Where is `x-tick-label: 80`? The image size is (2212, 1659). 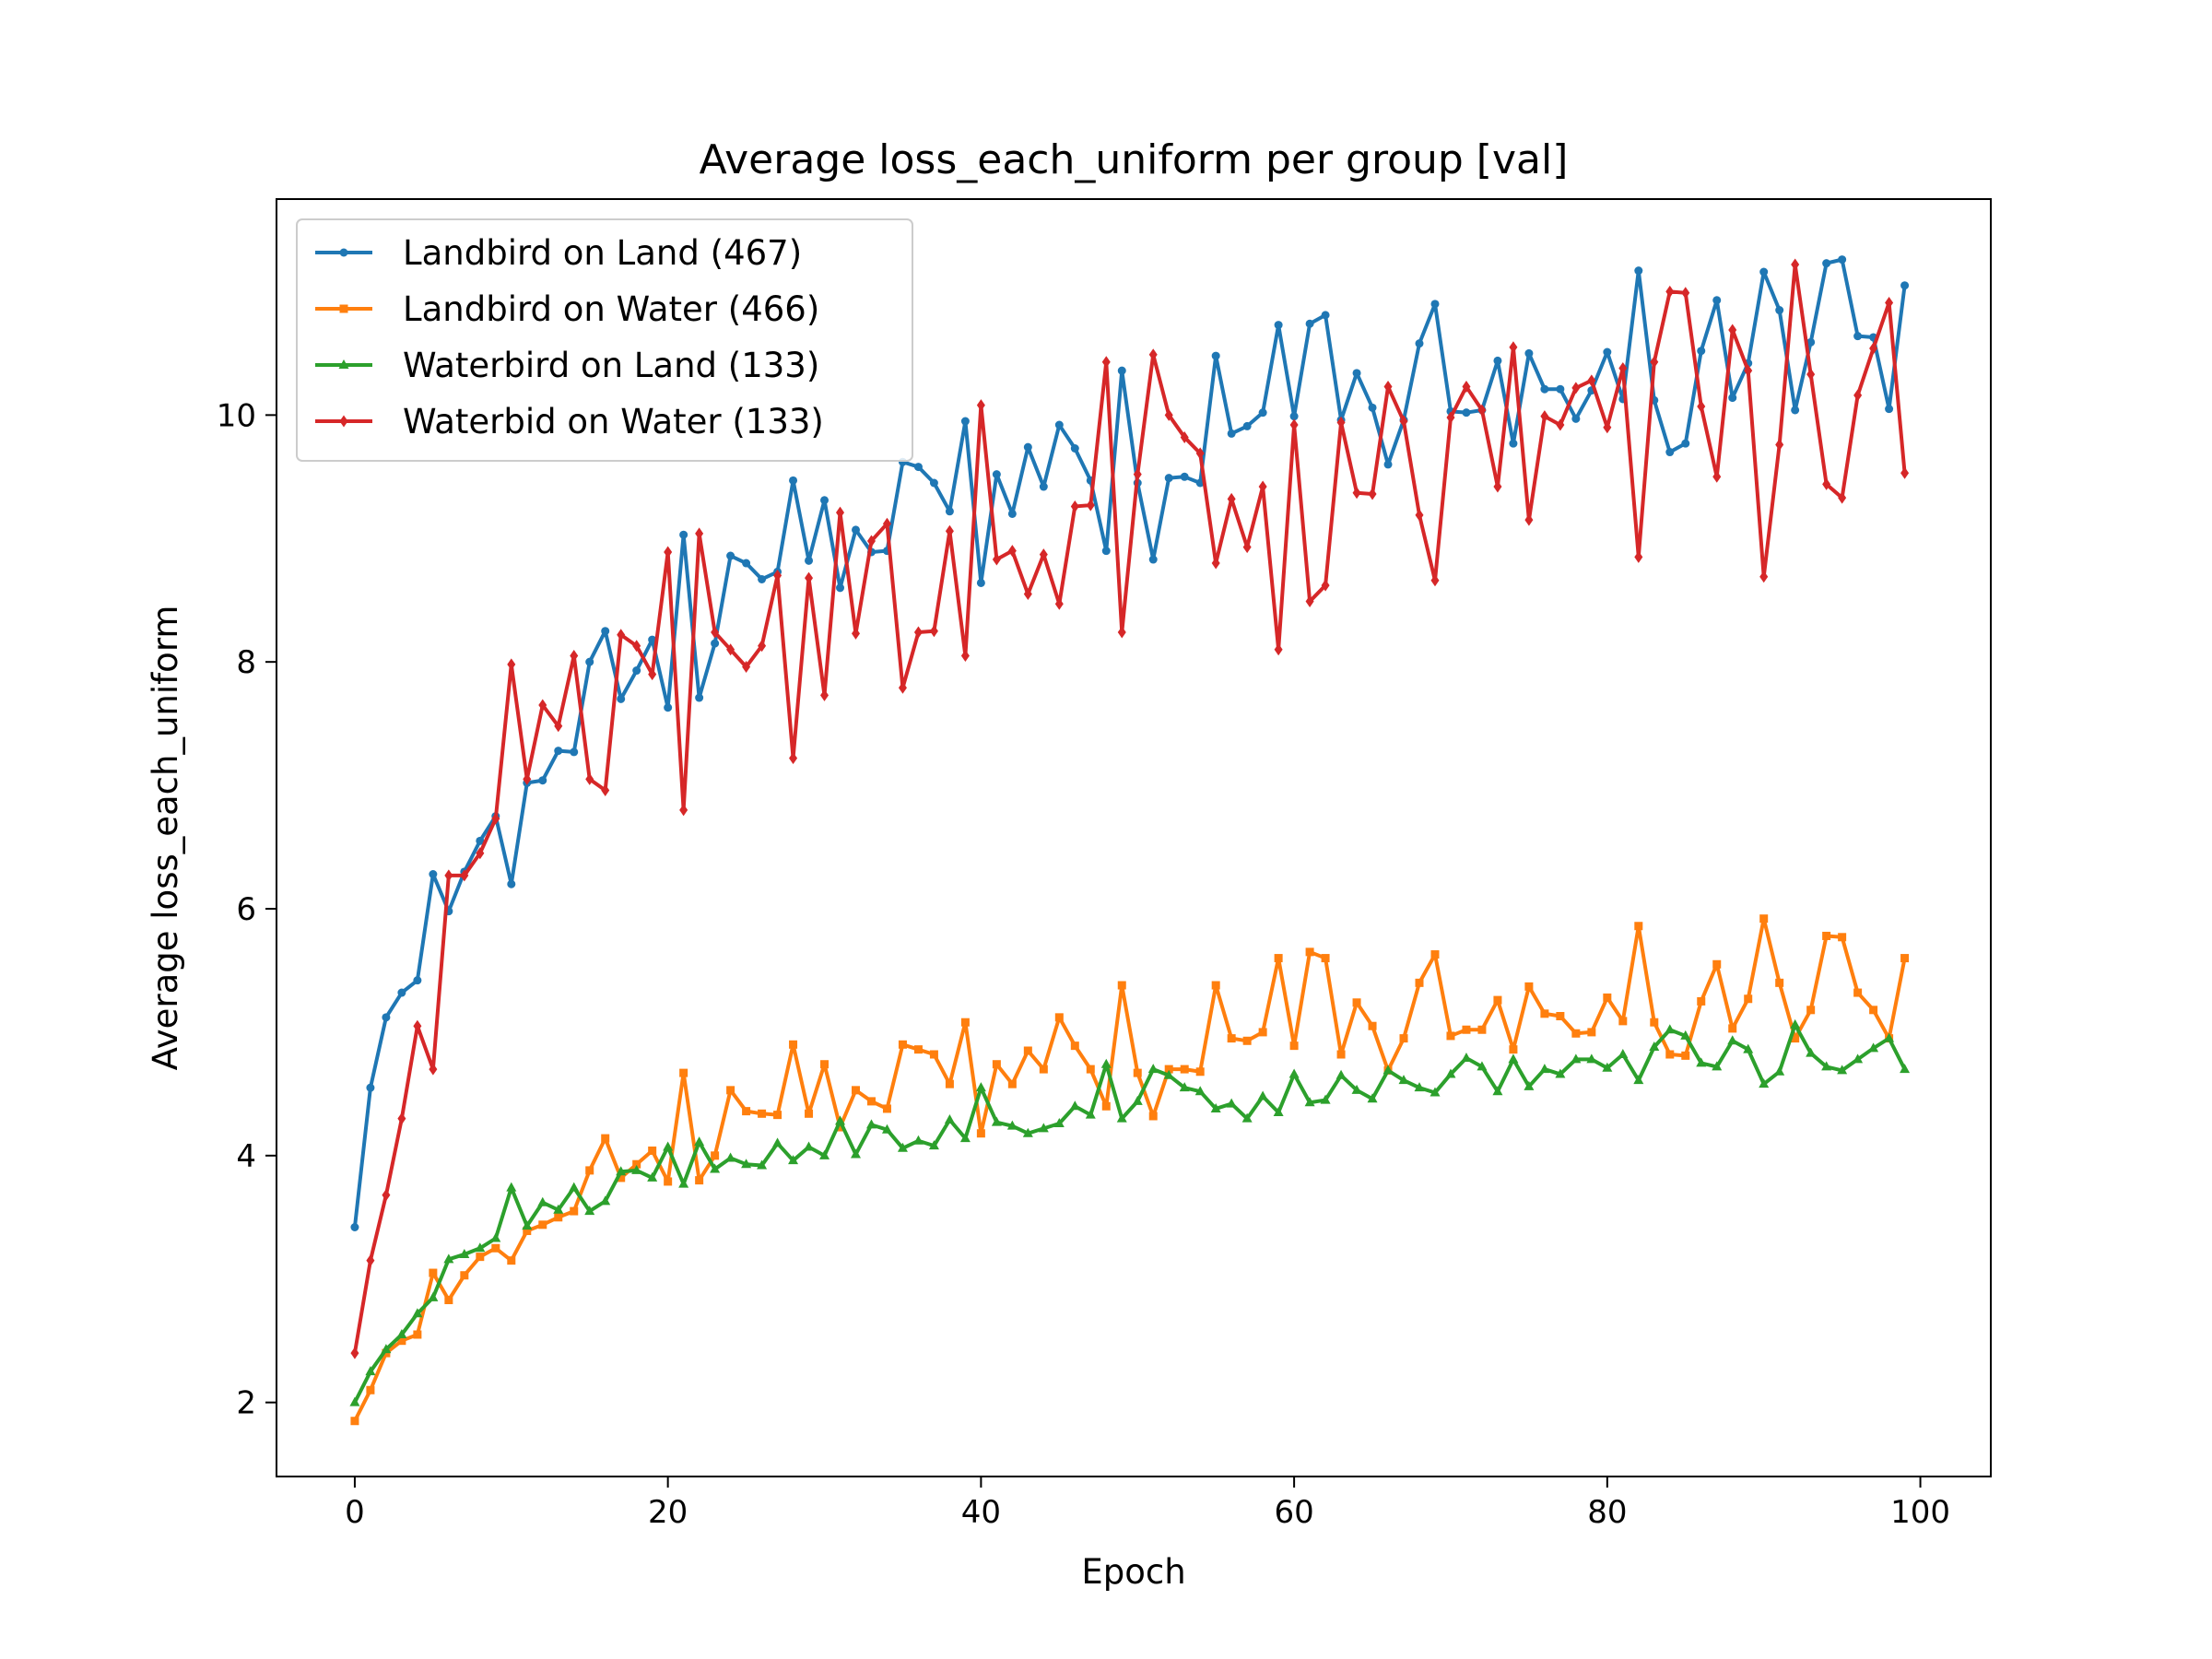
x-tick-label: 80 is located at coordinates (1607, 1512).